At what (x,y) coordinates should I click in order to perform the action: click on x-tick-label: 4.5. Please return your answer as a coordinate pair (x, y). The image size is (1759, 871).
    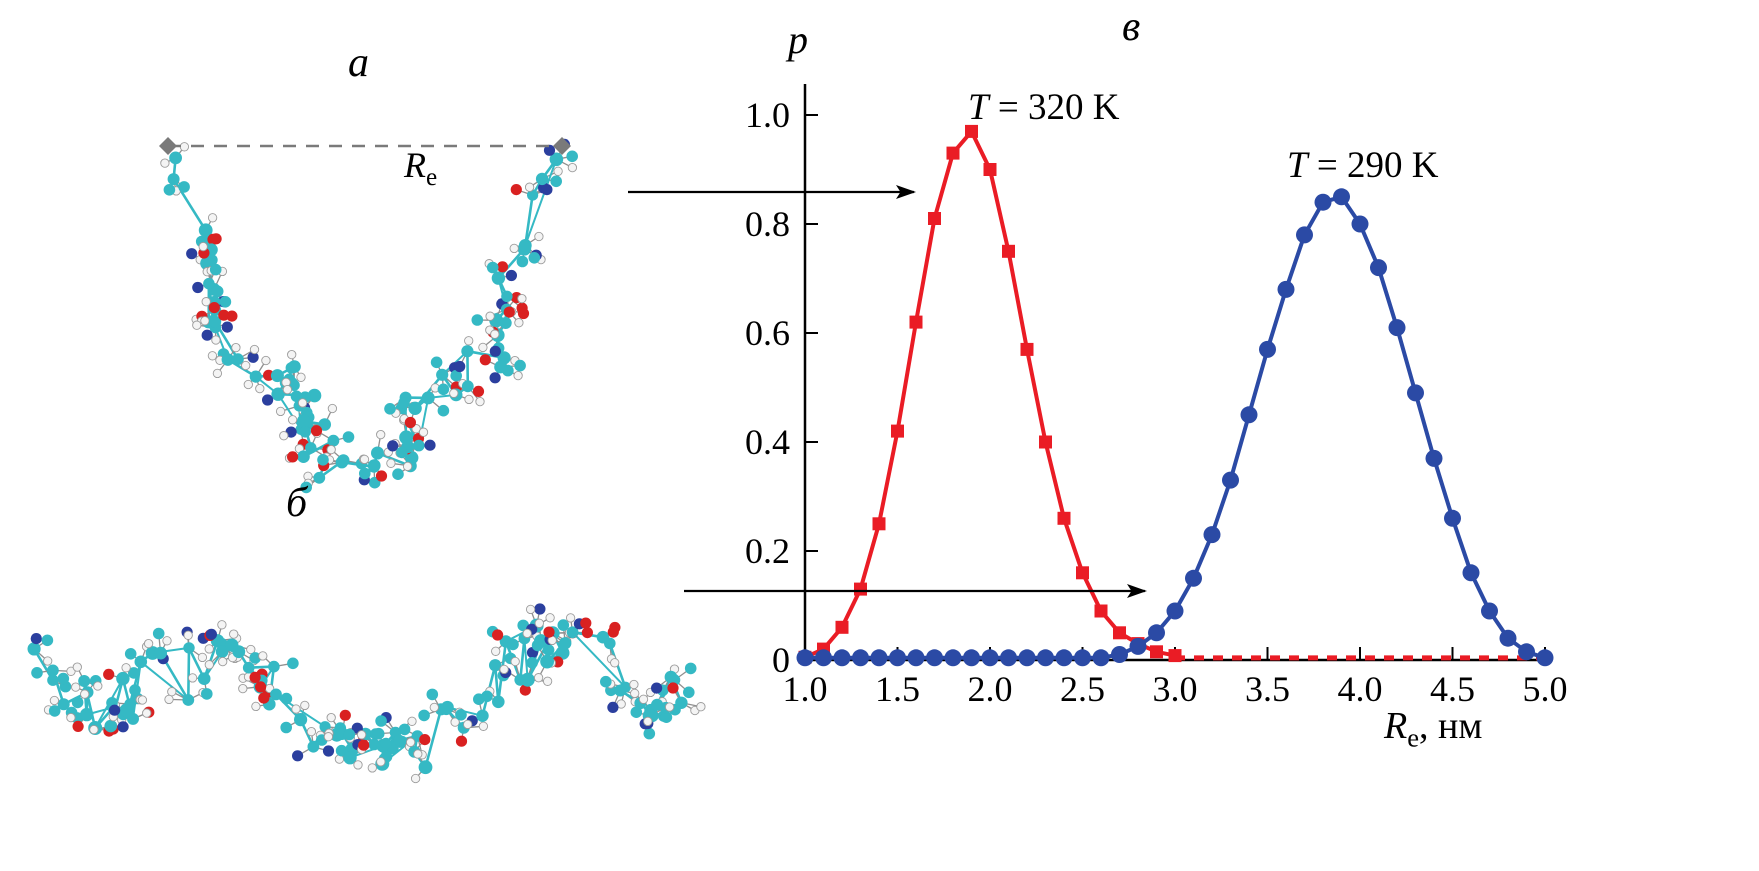
    Looking at the image, I should click on (1452, 689).